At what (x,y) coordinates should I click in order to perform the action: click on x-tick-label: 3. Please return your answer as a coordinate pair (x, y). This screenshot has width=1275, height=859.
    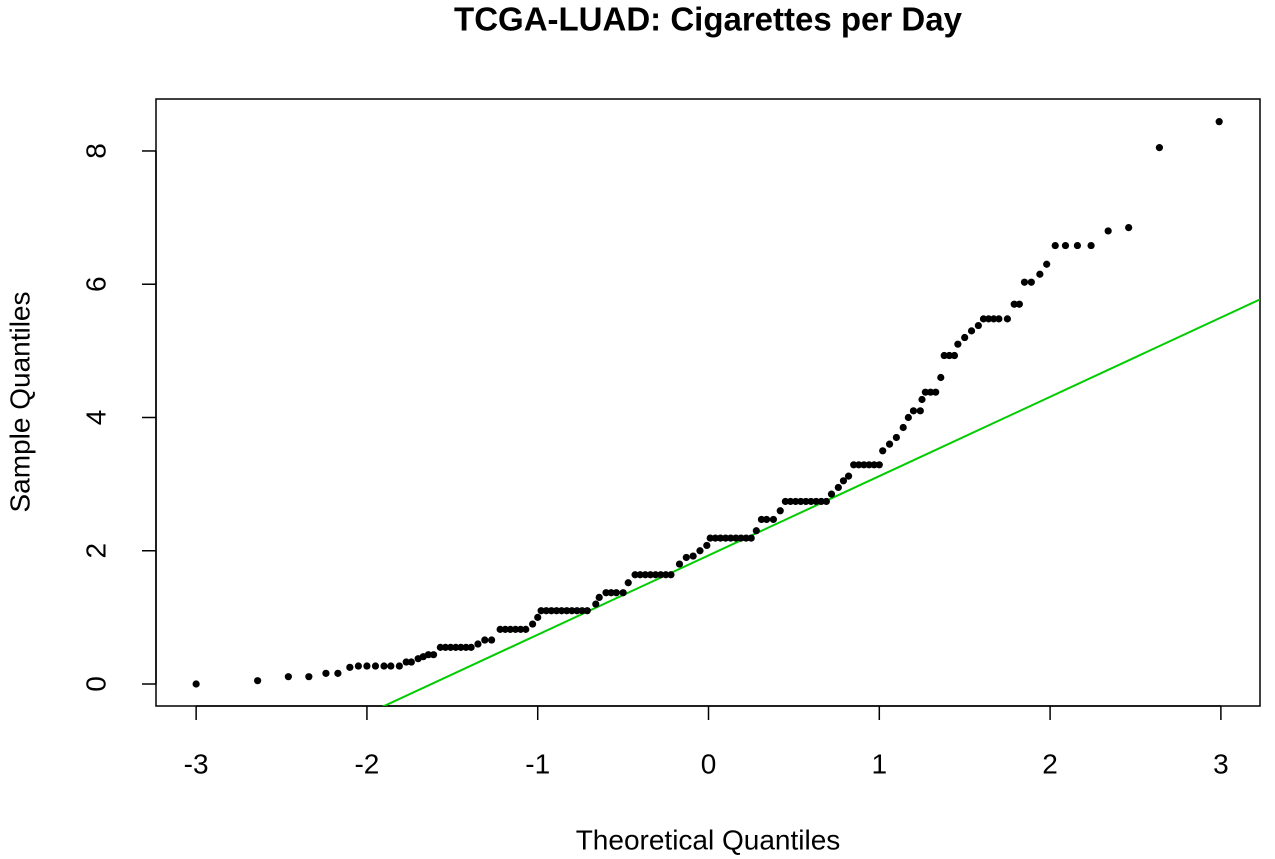
    Looking at the image, I should click on (1221, 763).